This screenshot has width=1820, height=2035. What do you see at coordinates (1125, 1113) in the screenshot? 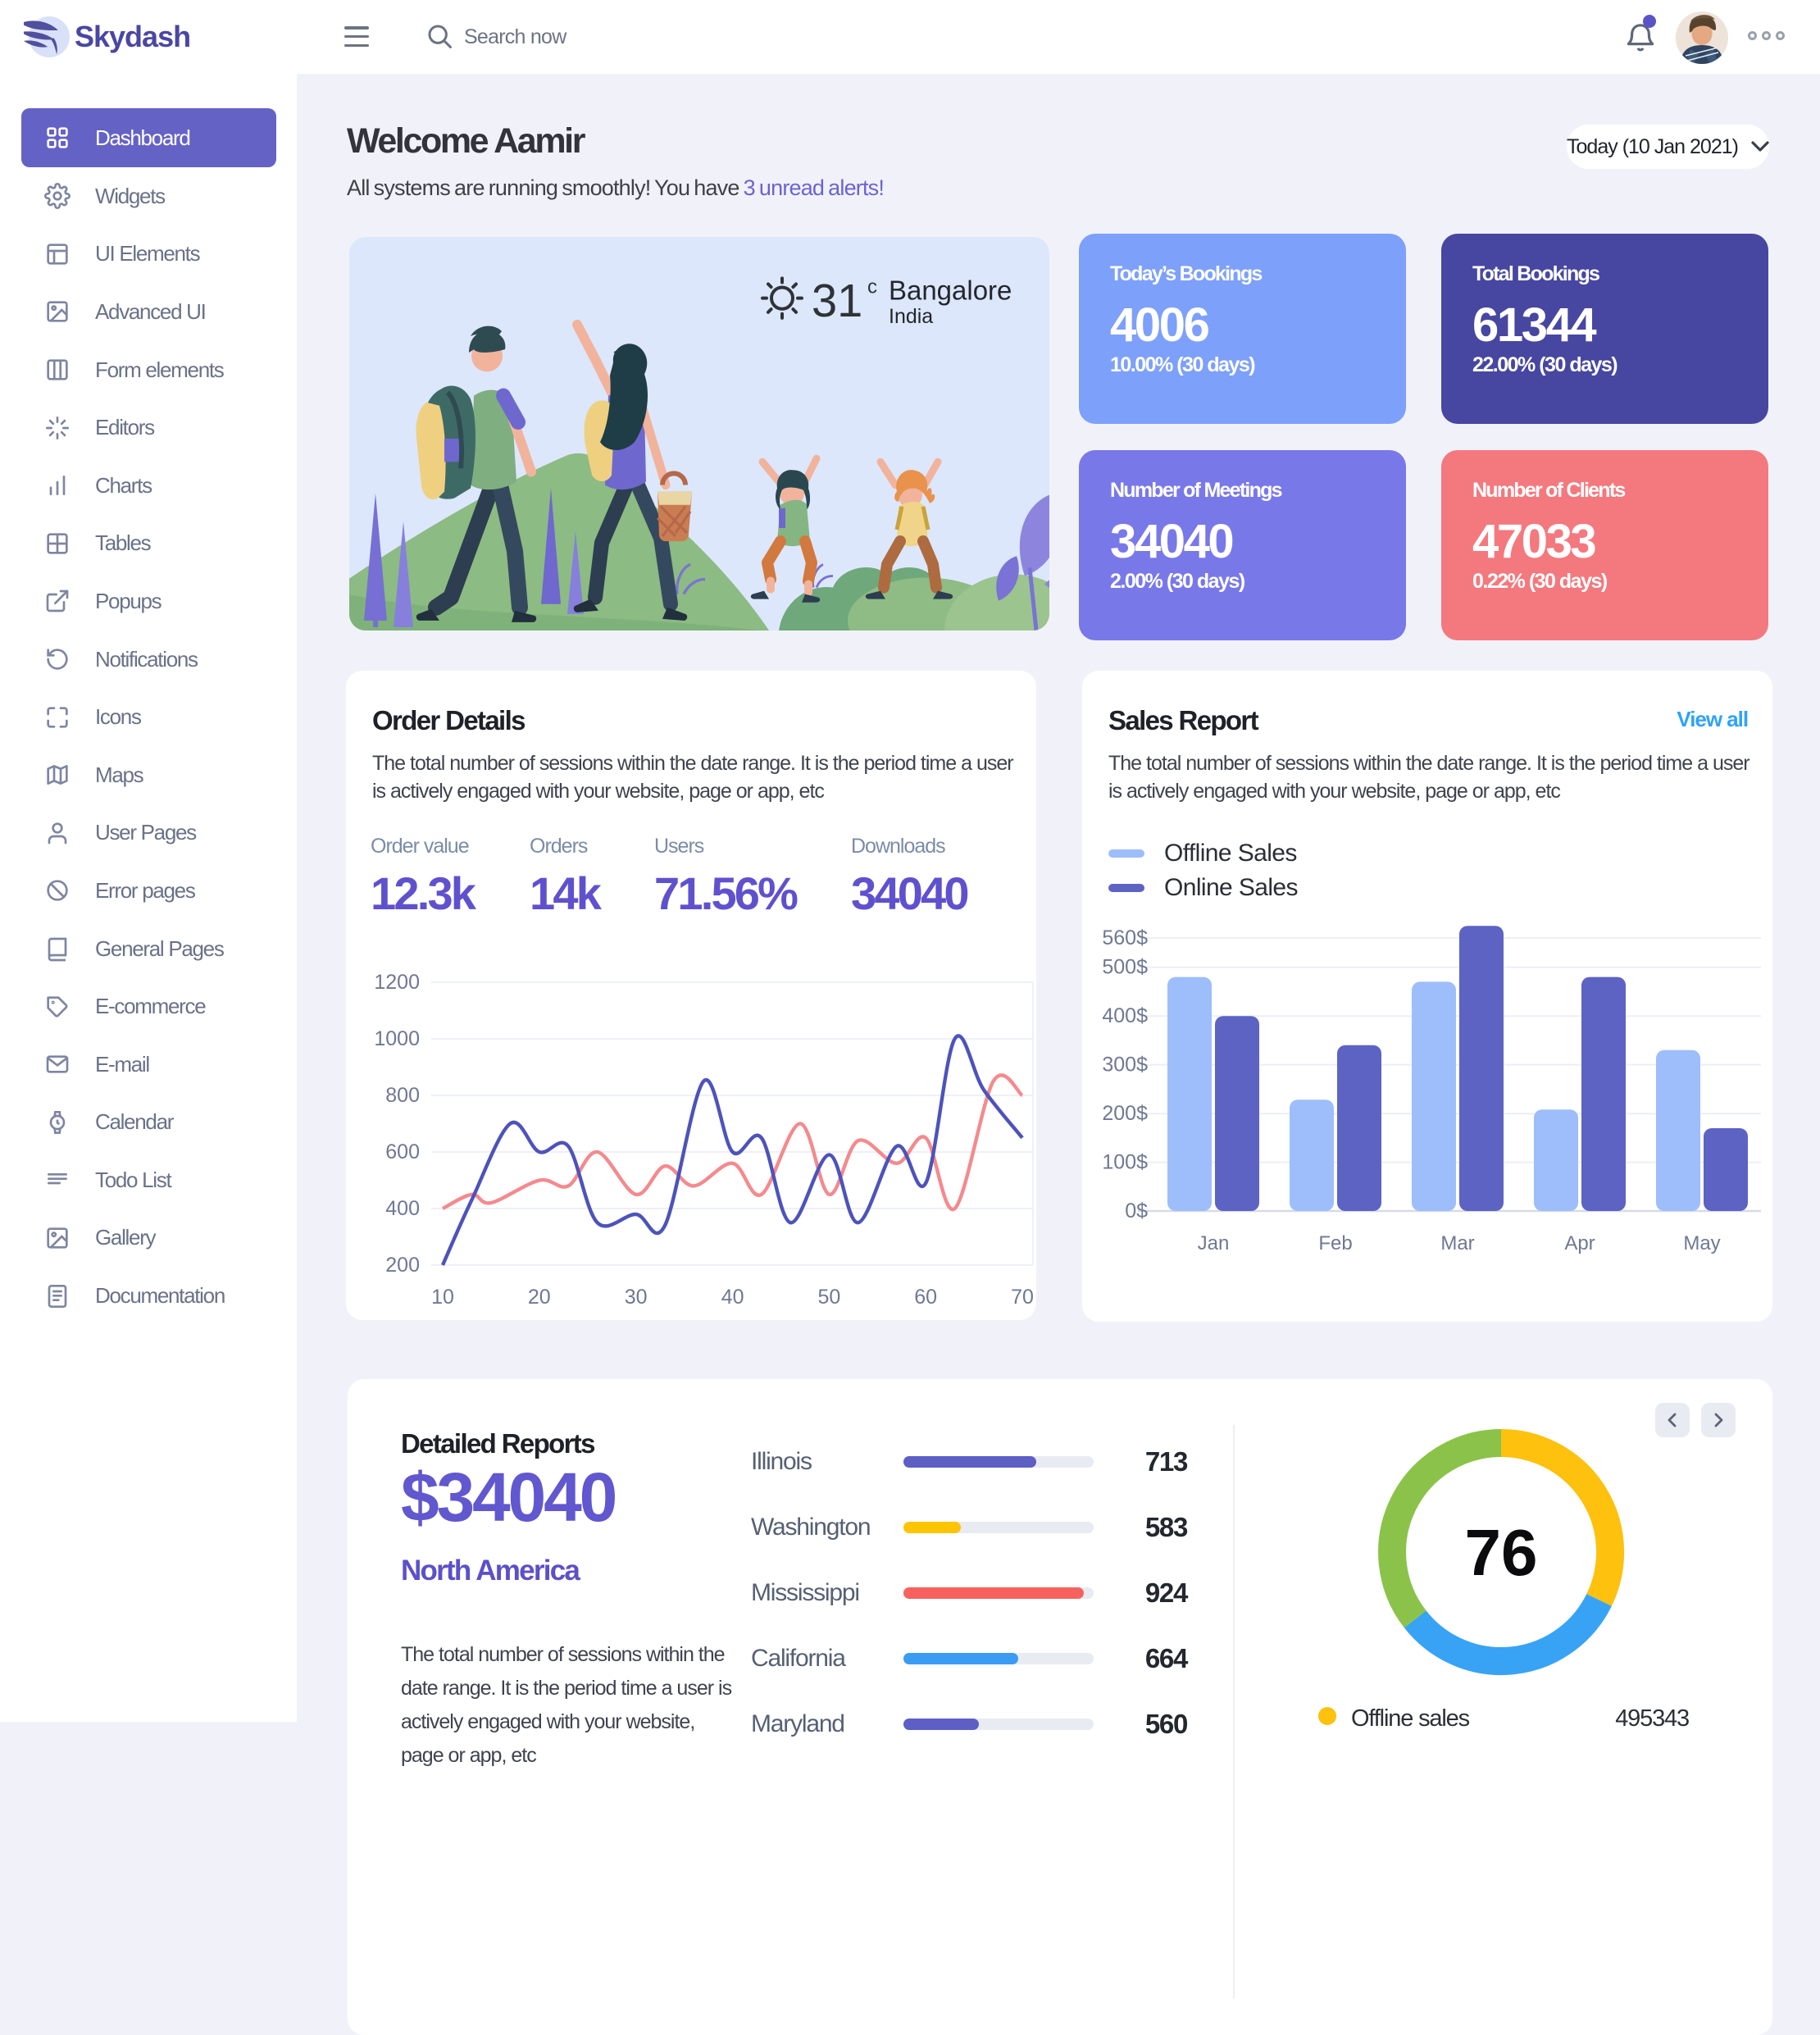
I see `svg-text: 200$` at bounding box center [1125, 1113].